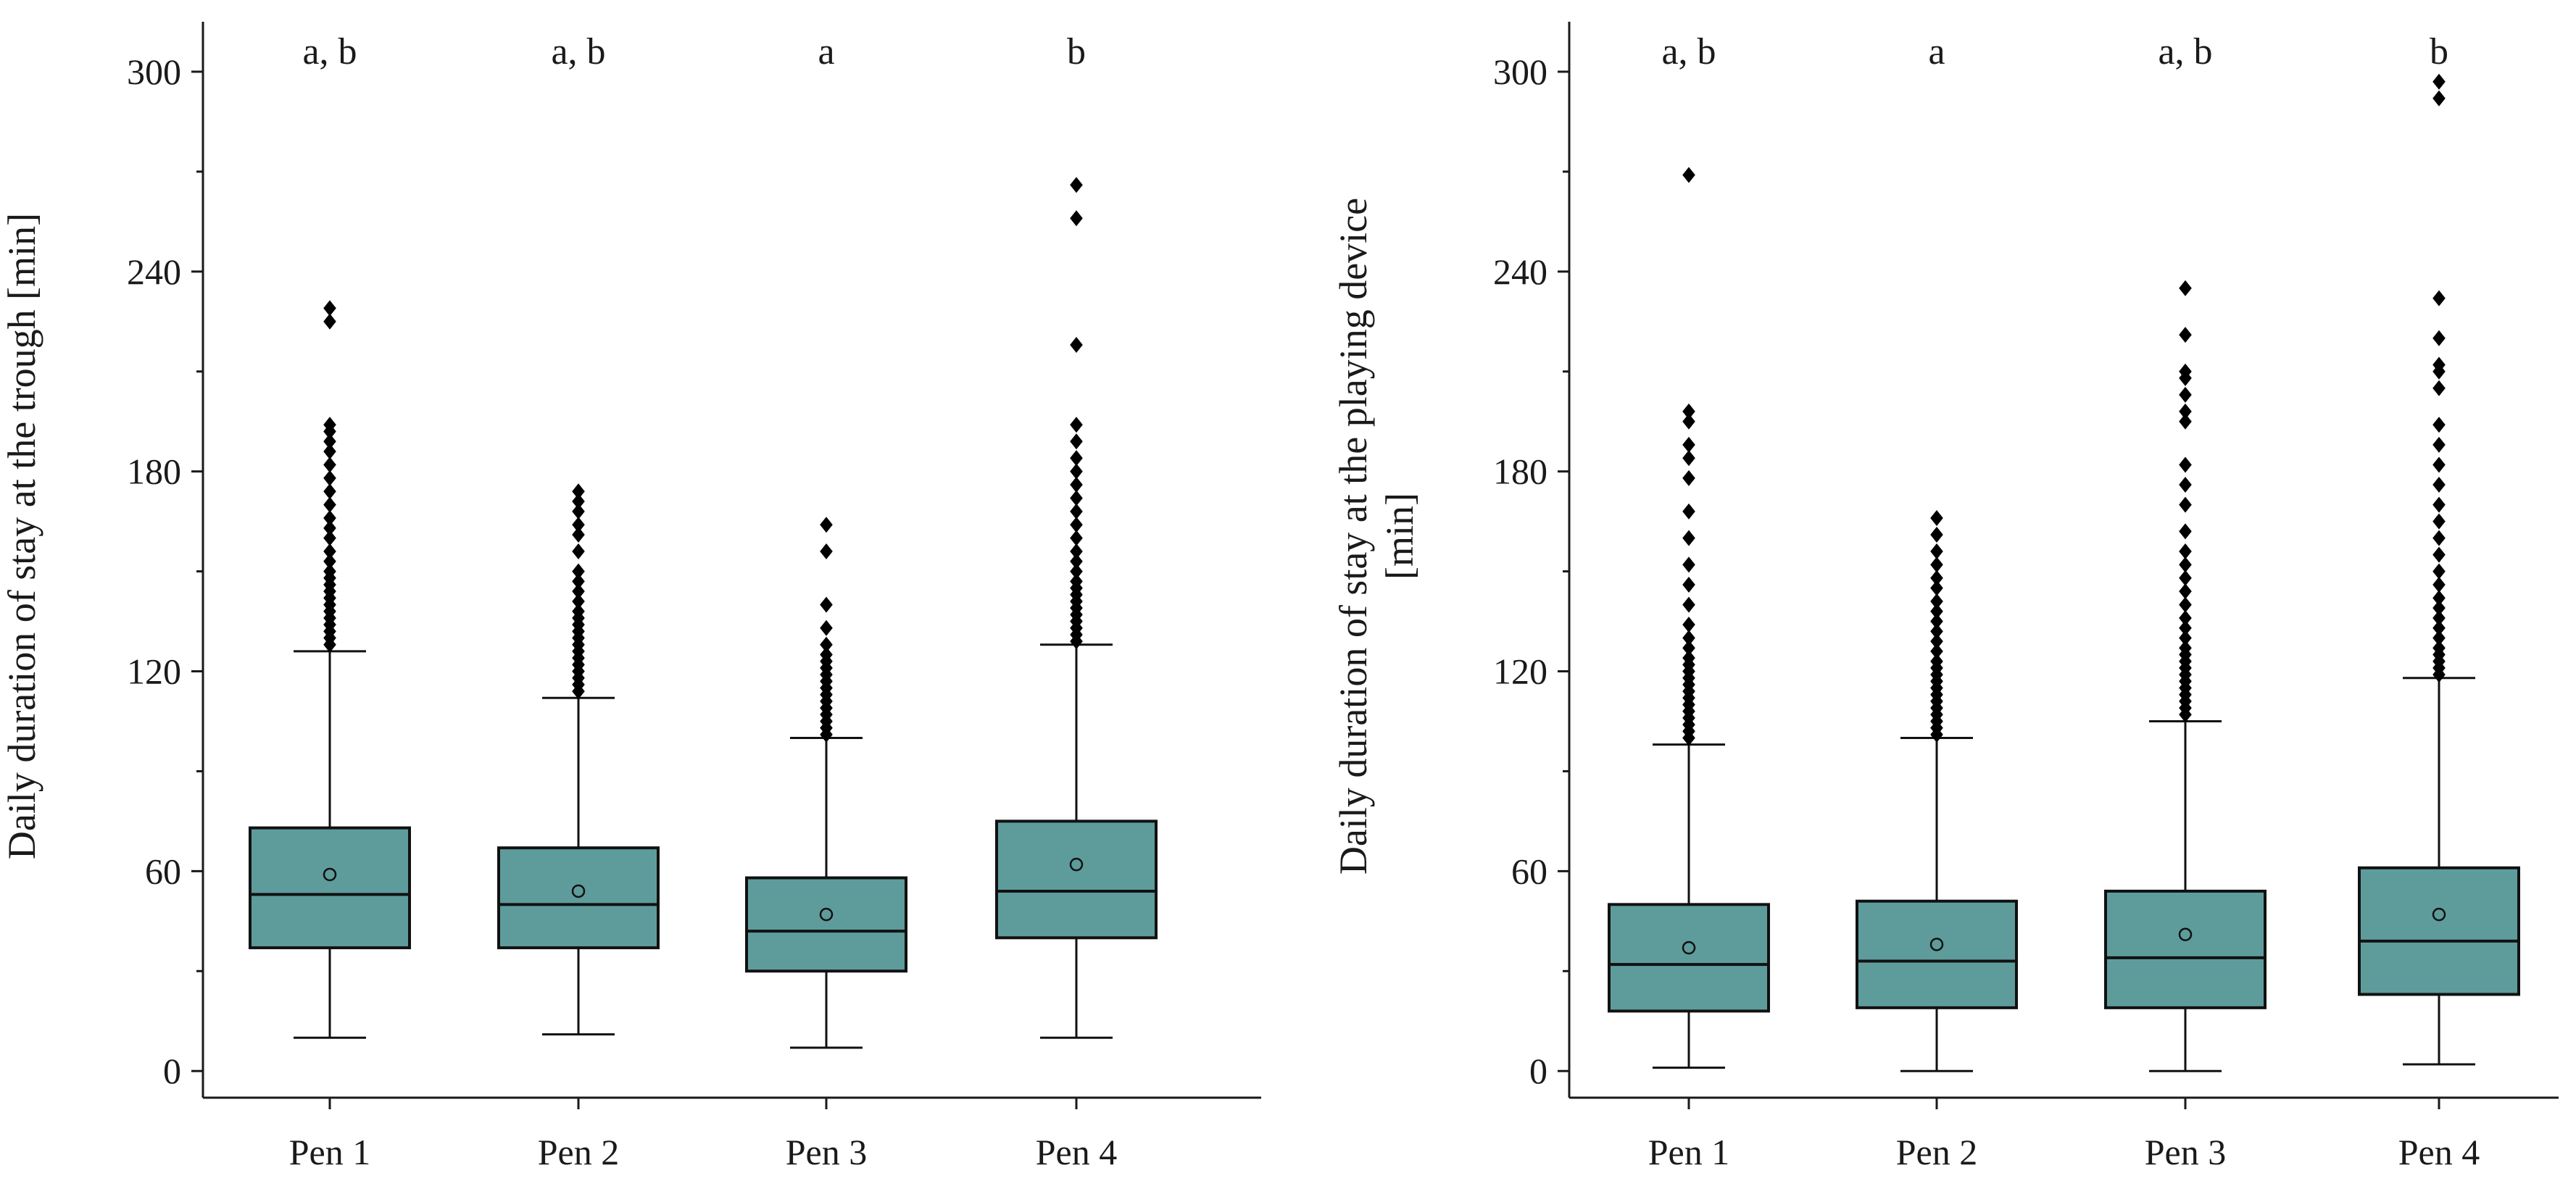 This screenshot has width=2576, height=1181. I want to click on box-group-3: Pen 3 a, so click(826, 602).